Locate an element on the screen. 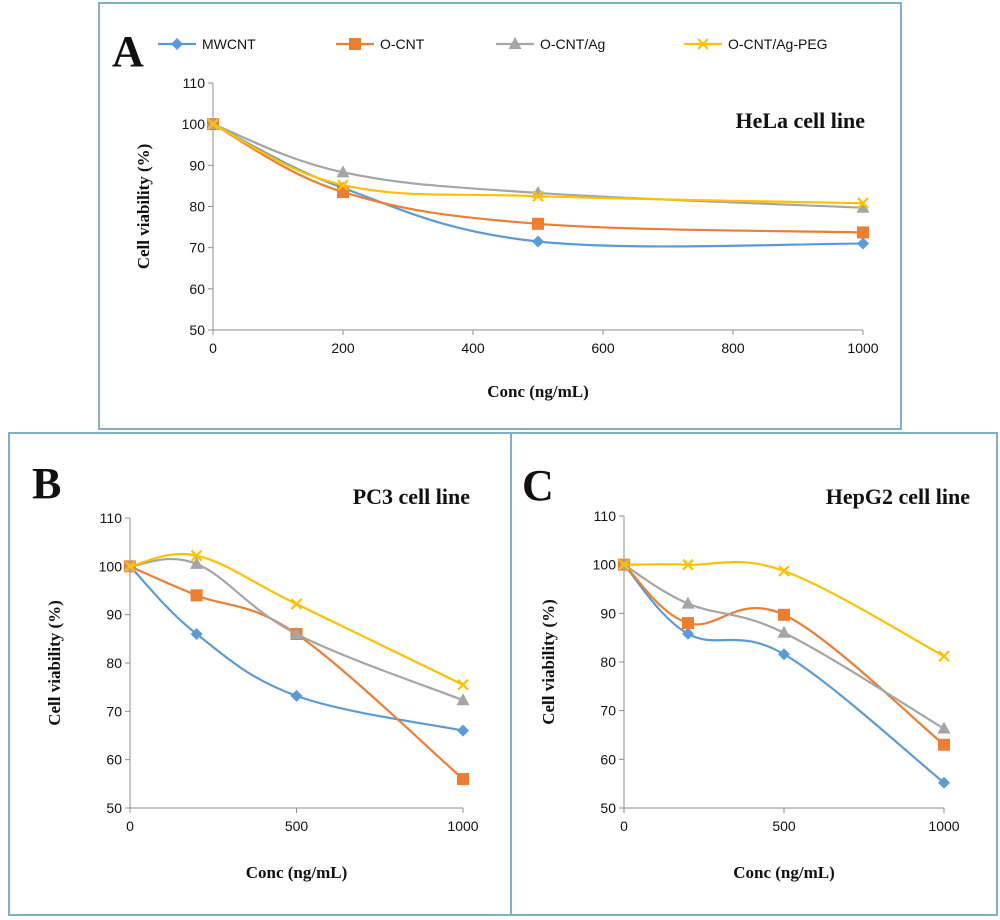  series-o-cnt-ag is located at coordinates (296, 631).